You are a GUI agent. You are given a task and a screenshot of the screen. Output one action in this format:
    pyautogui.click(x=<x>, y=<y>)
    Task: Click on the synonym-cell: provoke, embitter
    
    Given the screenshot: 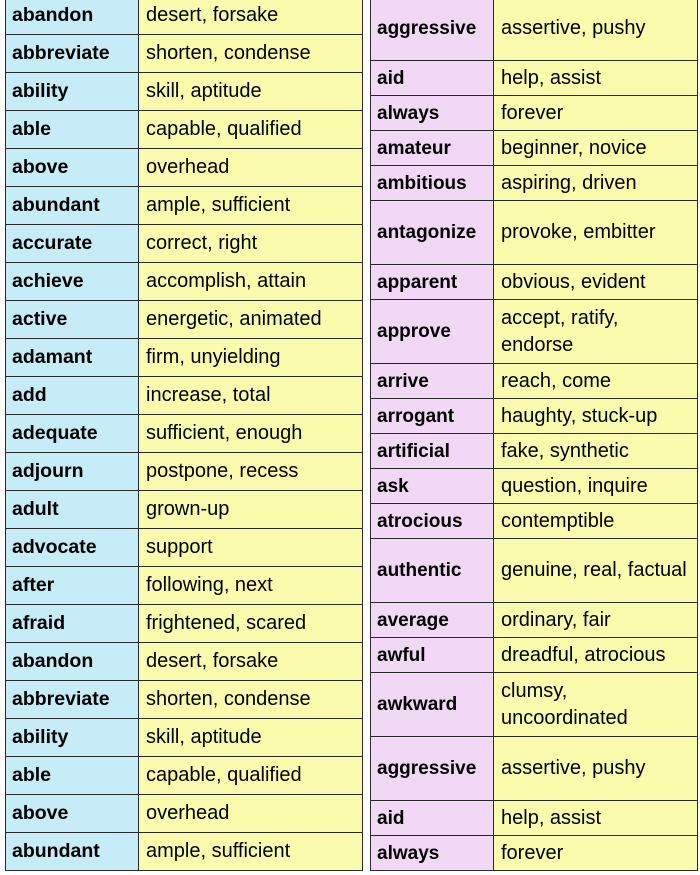 What is the action you would take?
    pyautogui.click(x=595, y=232)
    